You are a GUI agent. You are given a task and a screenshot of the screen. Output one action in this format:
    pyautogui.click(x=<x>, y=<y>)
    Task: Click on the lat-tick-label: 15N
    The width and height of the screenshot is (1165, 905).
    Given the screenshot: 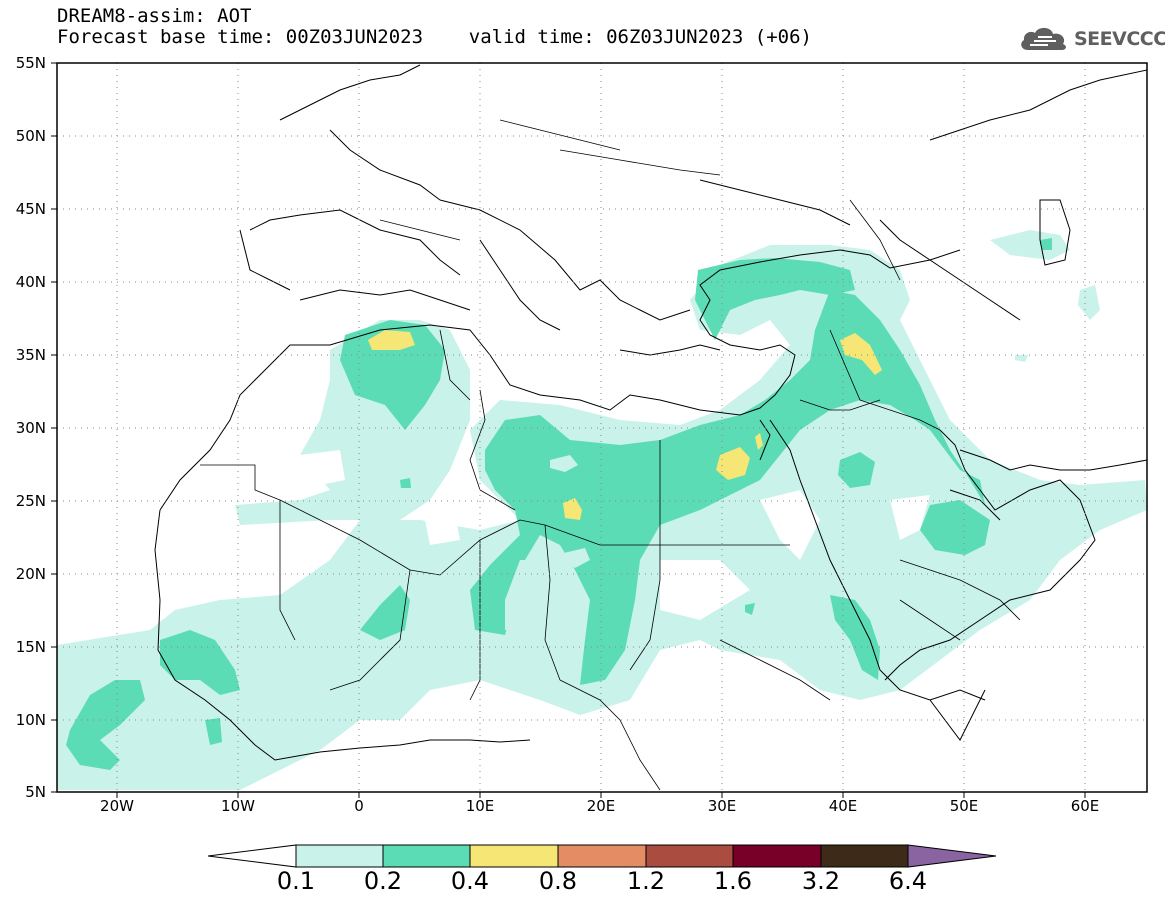 What is the action you would take?
    pyautogui.click(x=30, y=647)
    